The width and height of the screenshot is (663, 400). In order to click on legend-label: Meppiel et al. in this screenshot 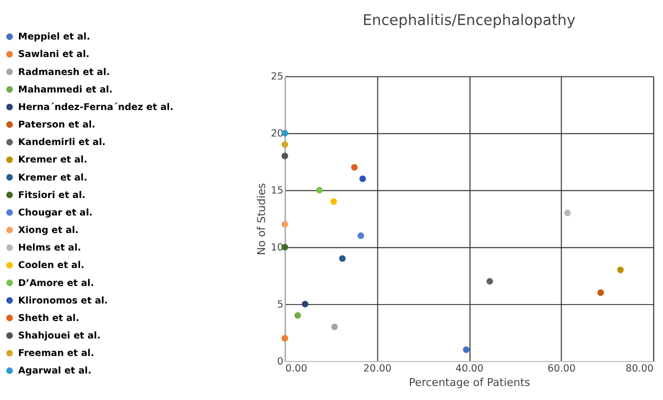, I will do `click(54, 37)`.